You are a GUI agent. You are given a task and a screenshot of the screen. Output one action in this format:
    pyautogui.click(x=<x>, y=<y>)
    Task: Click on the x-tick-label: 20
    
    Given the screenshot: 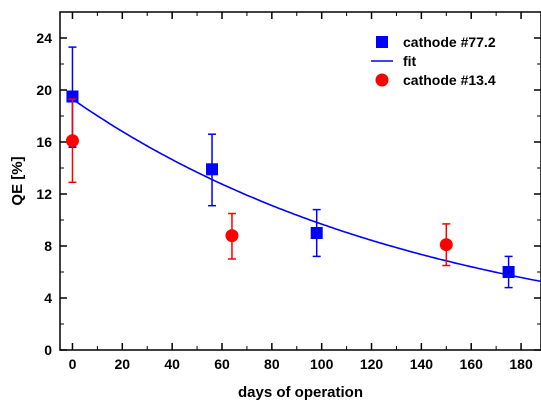 What is the action you would take?
    pyautogui.click(x=123, y=364)
    